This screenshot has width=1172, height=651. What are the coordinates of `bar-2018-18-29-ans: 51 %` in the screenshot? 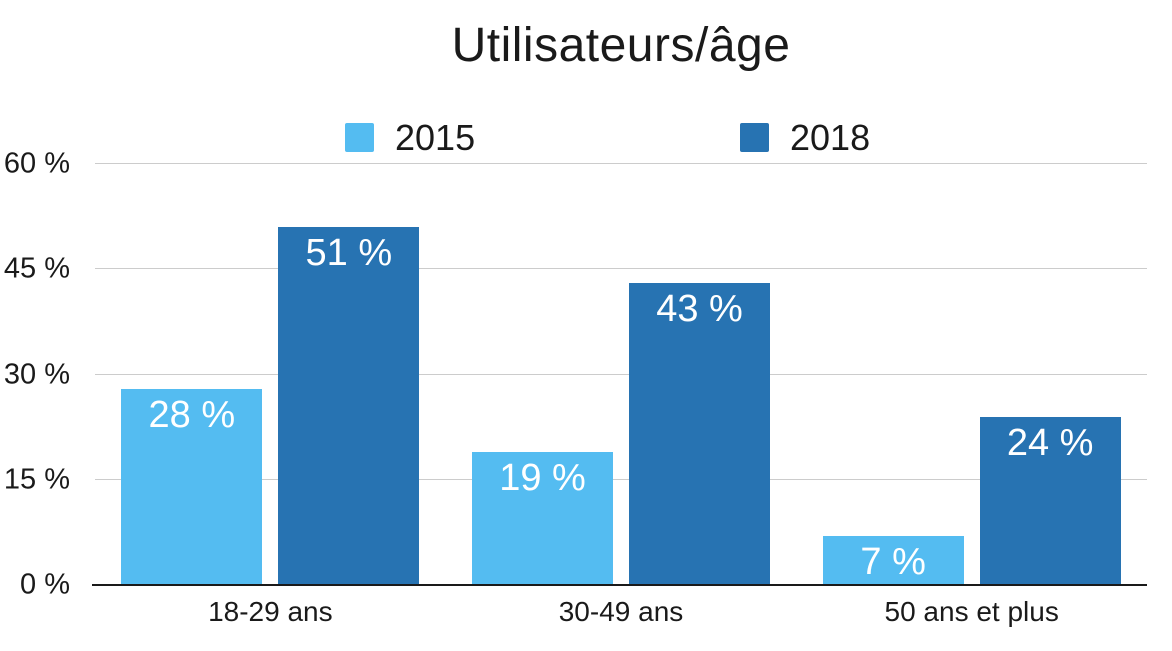 It's located at (349, 406).